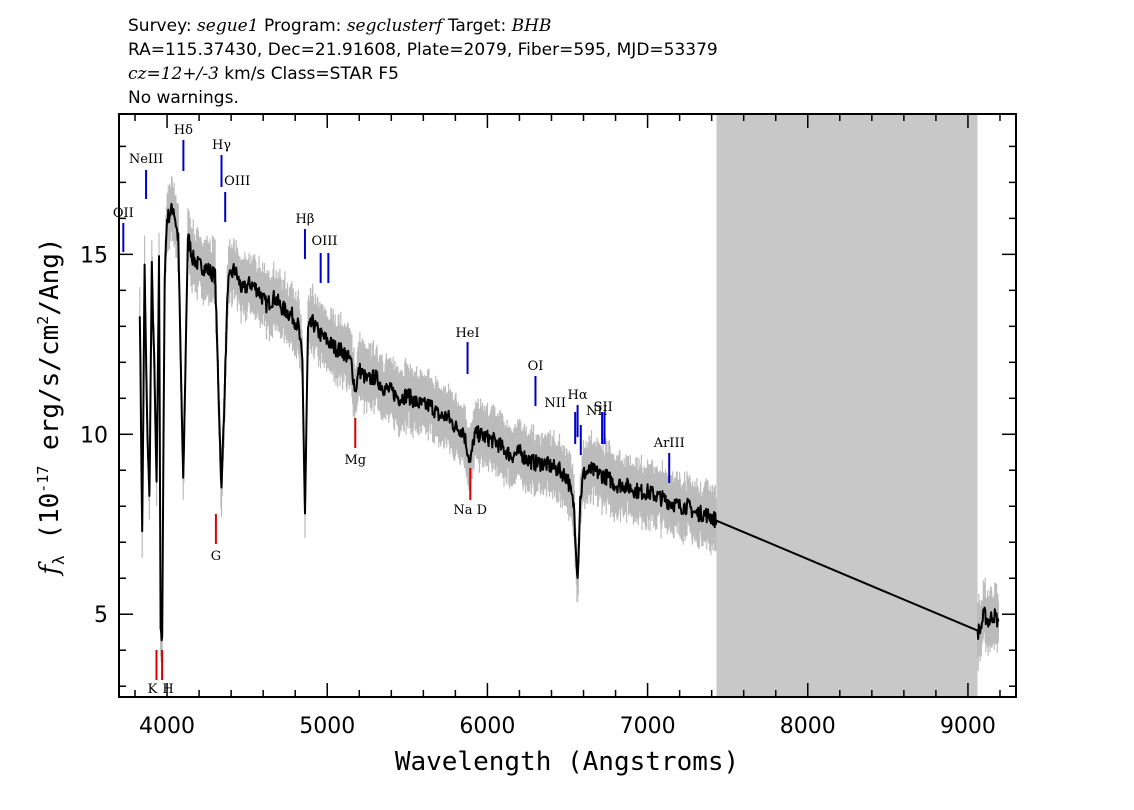  Describe the element at coordinates (487, 726) in the screenshot. I see `x-tick-label: 6000` at that location.